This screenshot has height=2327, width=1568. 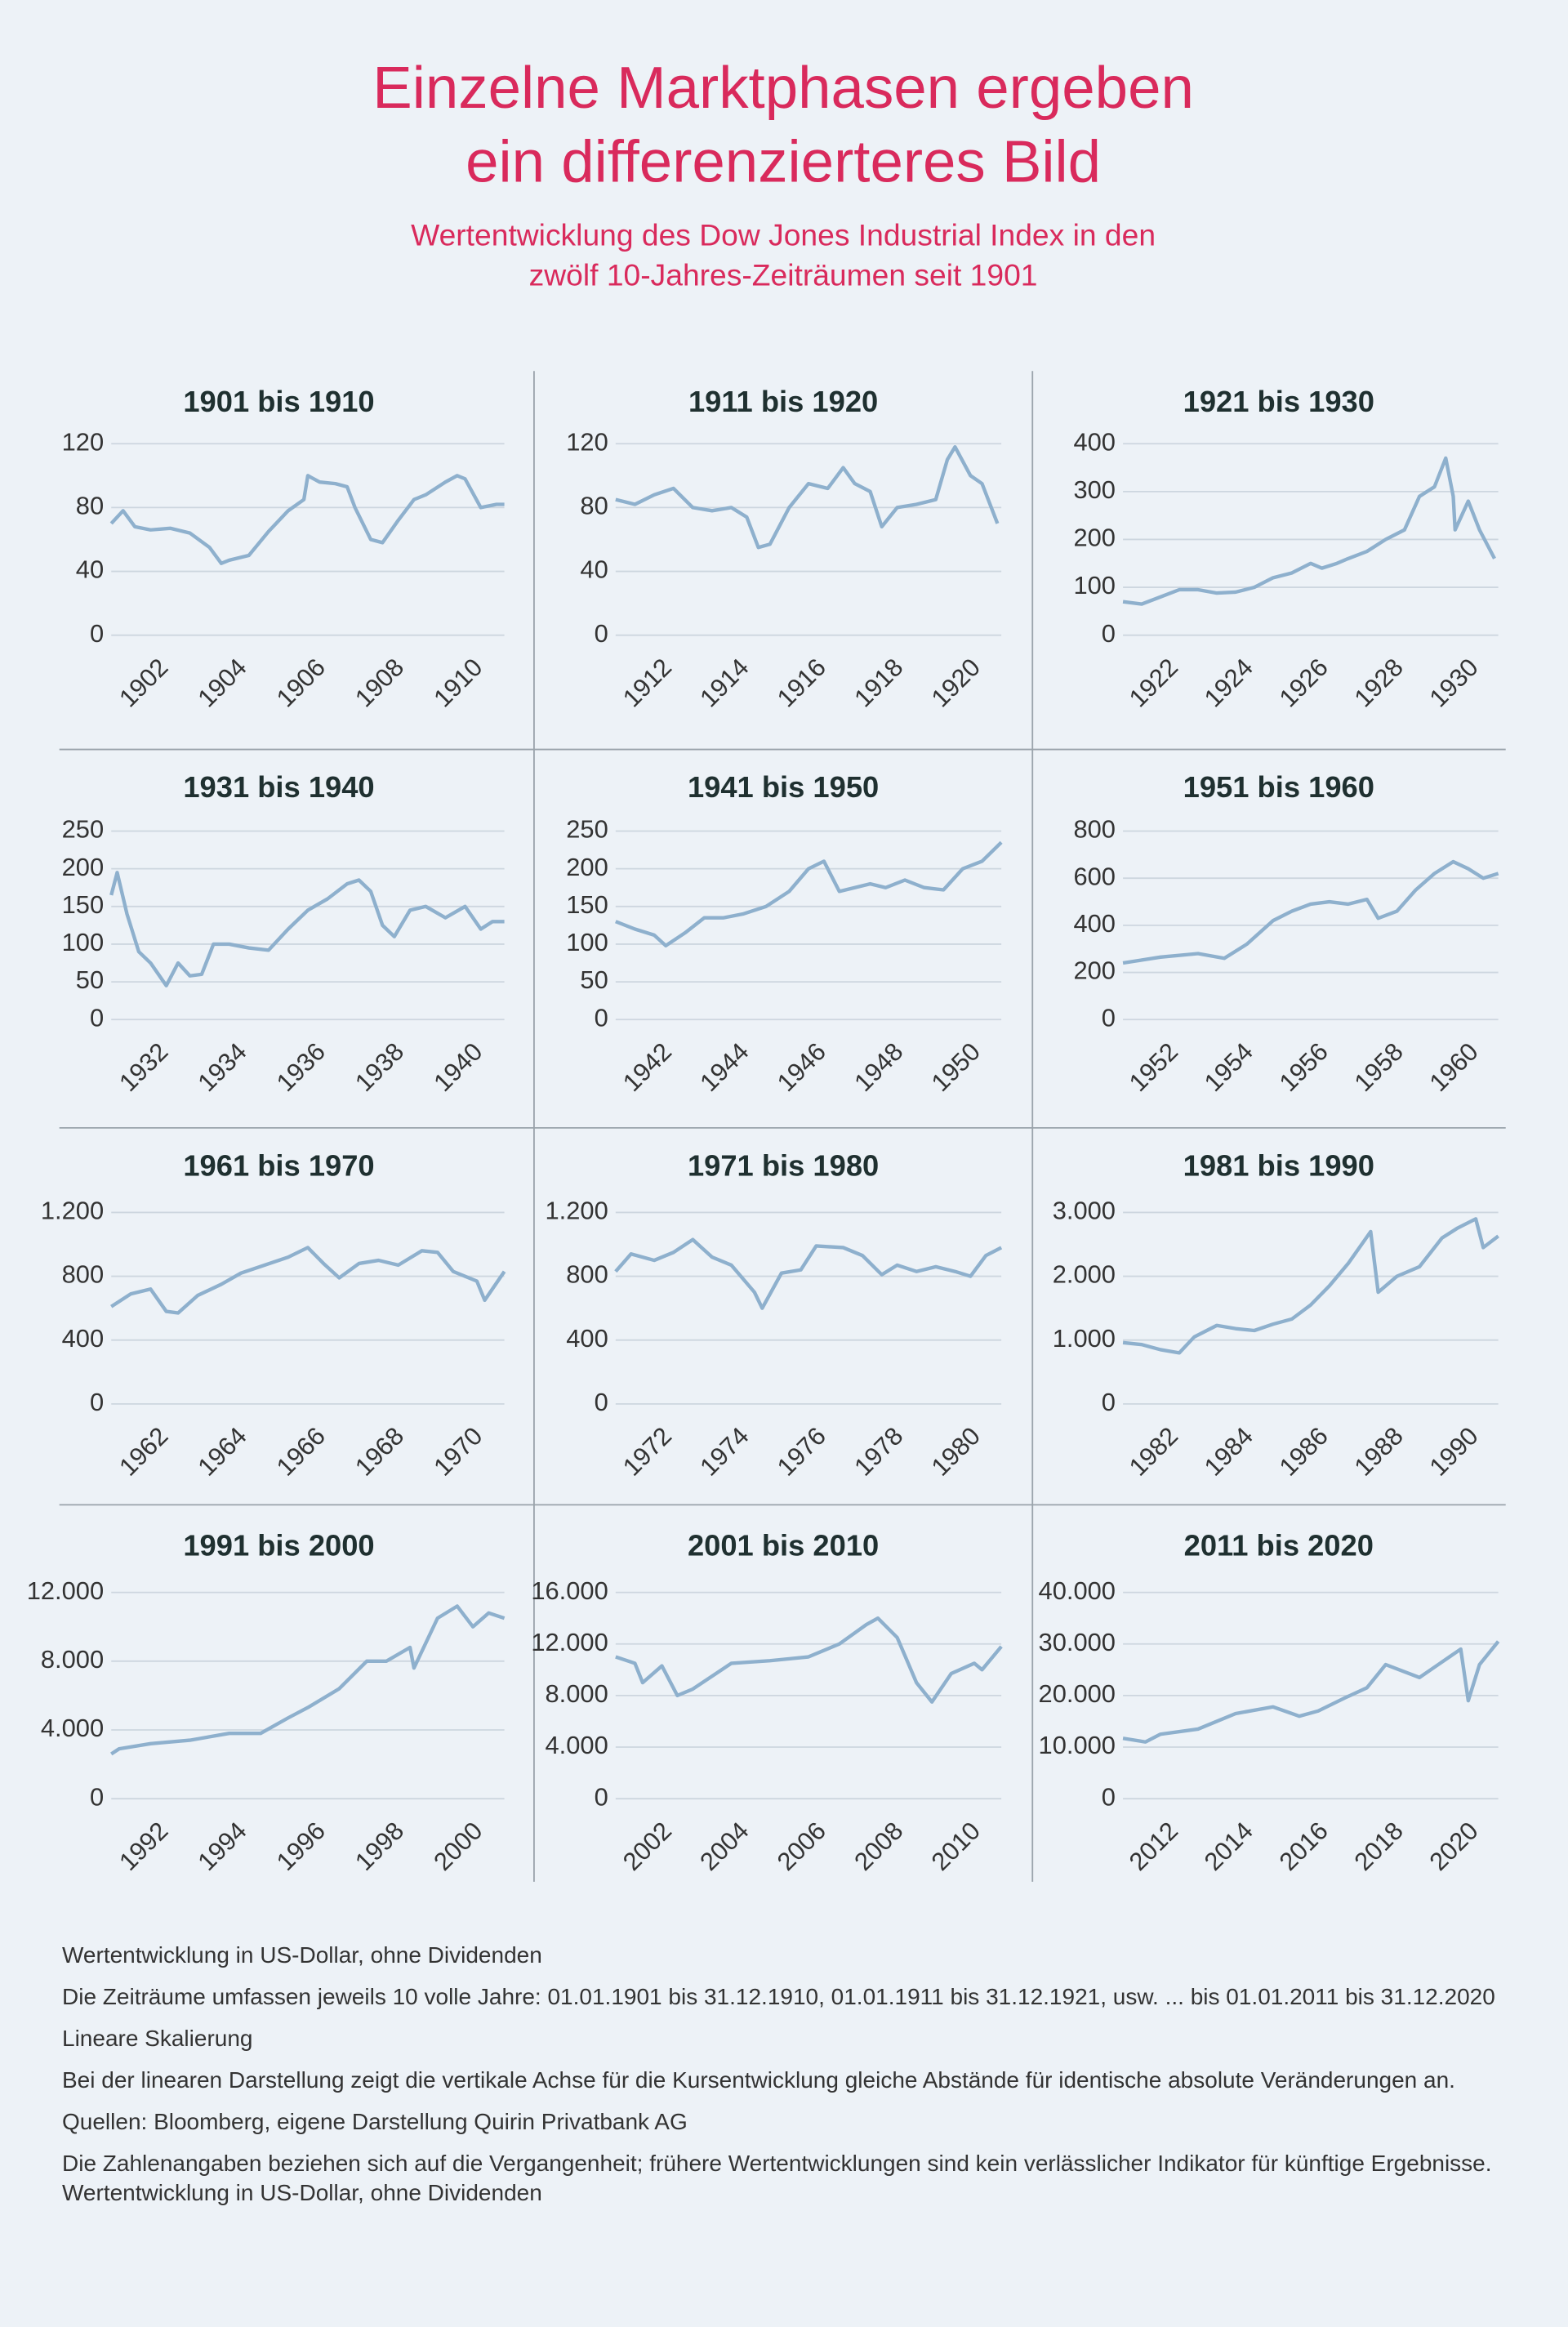 What do you see at coordinates (1228, 1451) in the screenshot?
I see `x-tick-label: 1984` at bounding box center [1228, 1451].